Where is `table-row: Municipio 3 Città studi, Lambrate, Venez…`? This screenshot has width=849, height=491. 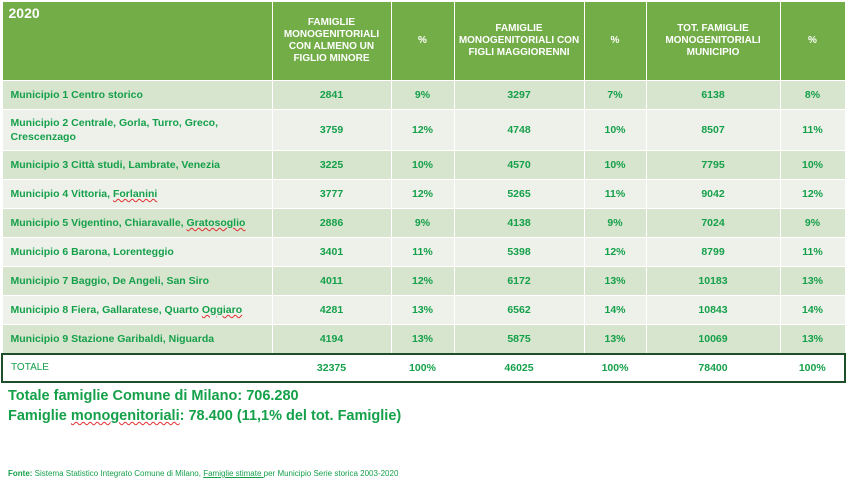
table-row: Municipio 3 Città studi, Lambrate, Venez… is located at coordinates (423, 165).